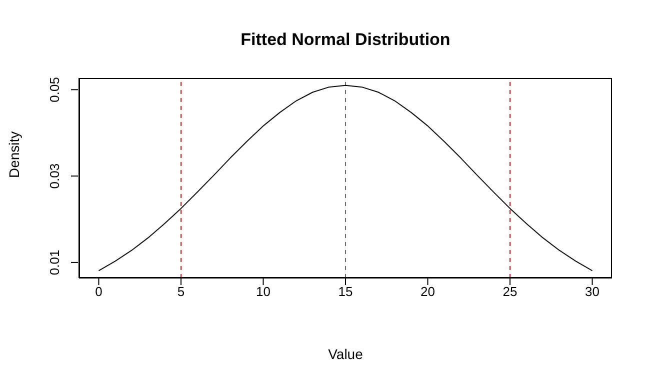  I want to click on x-tick-label: 30, so click(592, 292).